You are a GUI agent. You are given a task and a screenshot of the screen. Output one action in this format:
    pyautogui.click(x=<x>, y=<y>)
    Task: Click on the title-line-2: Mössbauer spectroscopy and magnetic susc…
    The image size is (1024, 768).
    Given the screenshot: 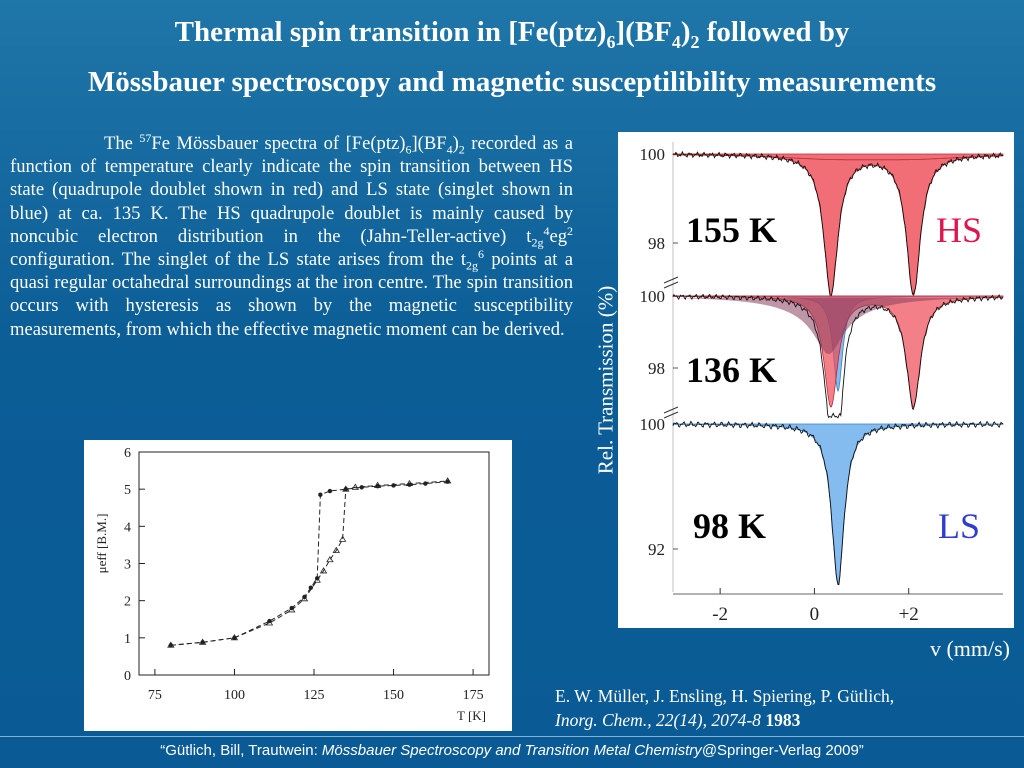 What is the action you would take?
    pyautogui.click(x=512, y=81)
    